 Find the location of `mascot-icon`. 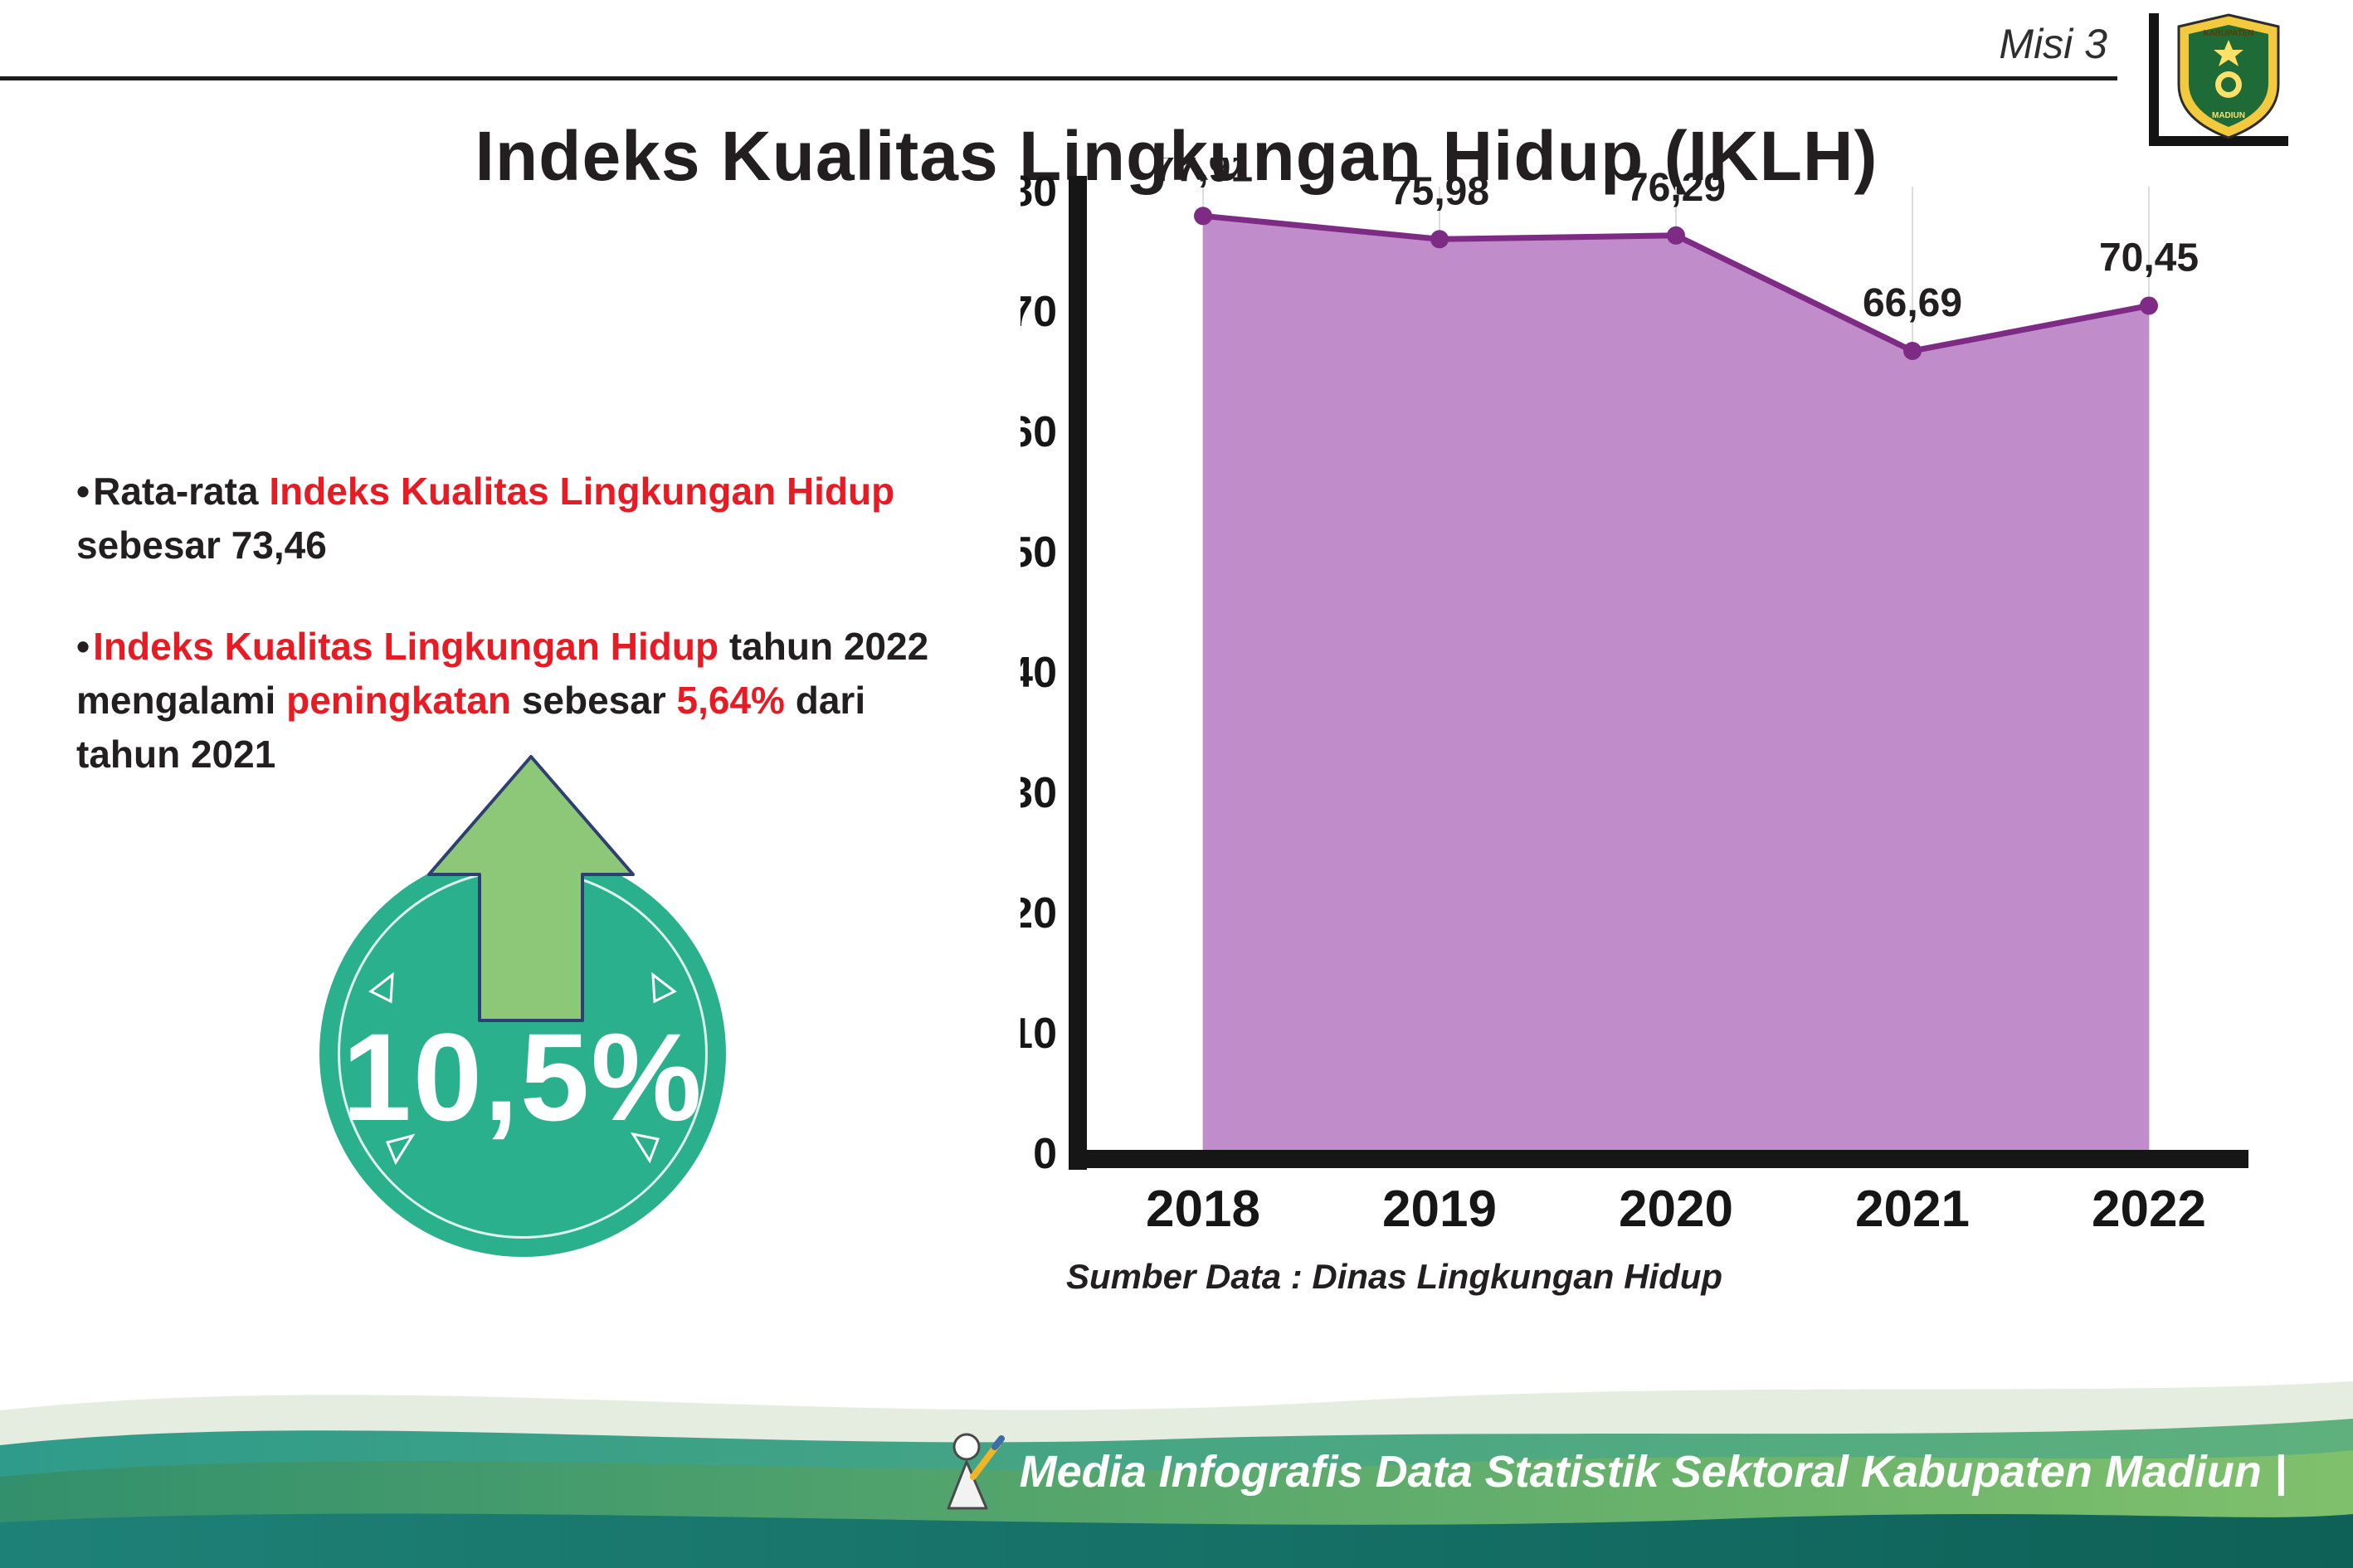

mascot-icon is located at coordinates (976, 1471).